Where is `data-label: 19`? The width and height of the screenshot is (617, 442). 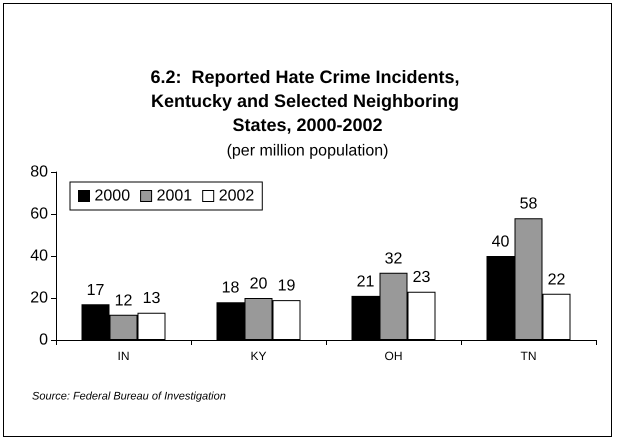
data-label: 19 is located at coordinates (287, 286).